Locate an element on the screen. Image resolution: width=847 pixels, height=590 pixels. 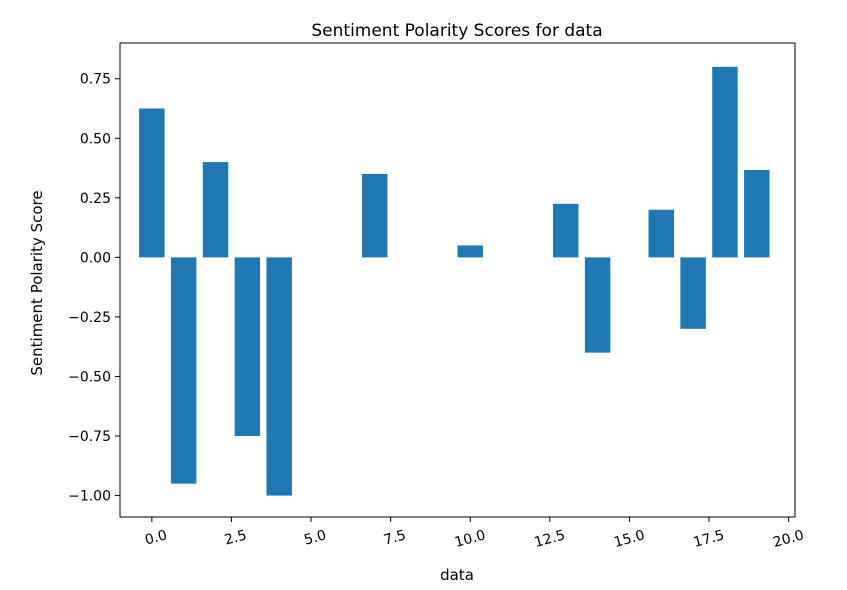
x-tick-label: 20.0 is located at coordinates (788, 539).